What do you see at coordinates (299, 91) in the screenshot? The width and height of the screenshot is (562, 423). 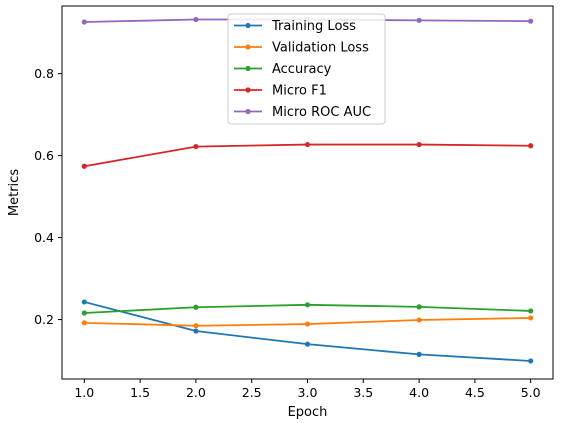 I see `legend-label: Micro F1` at bounding box center [299, 91].